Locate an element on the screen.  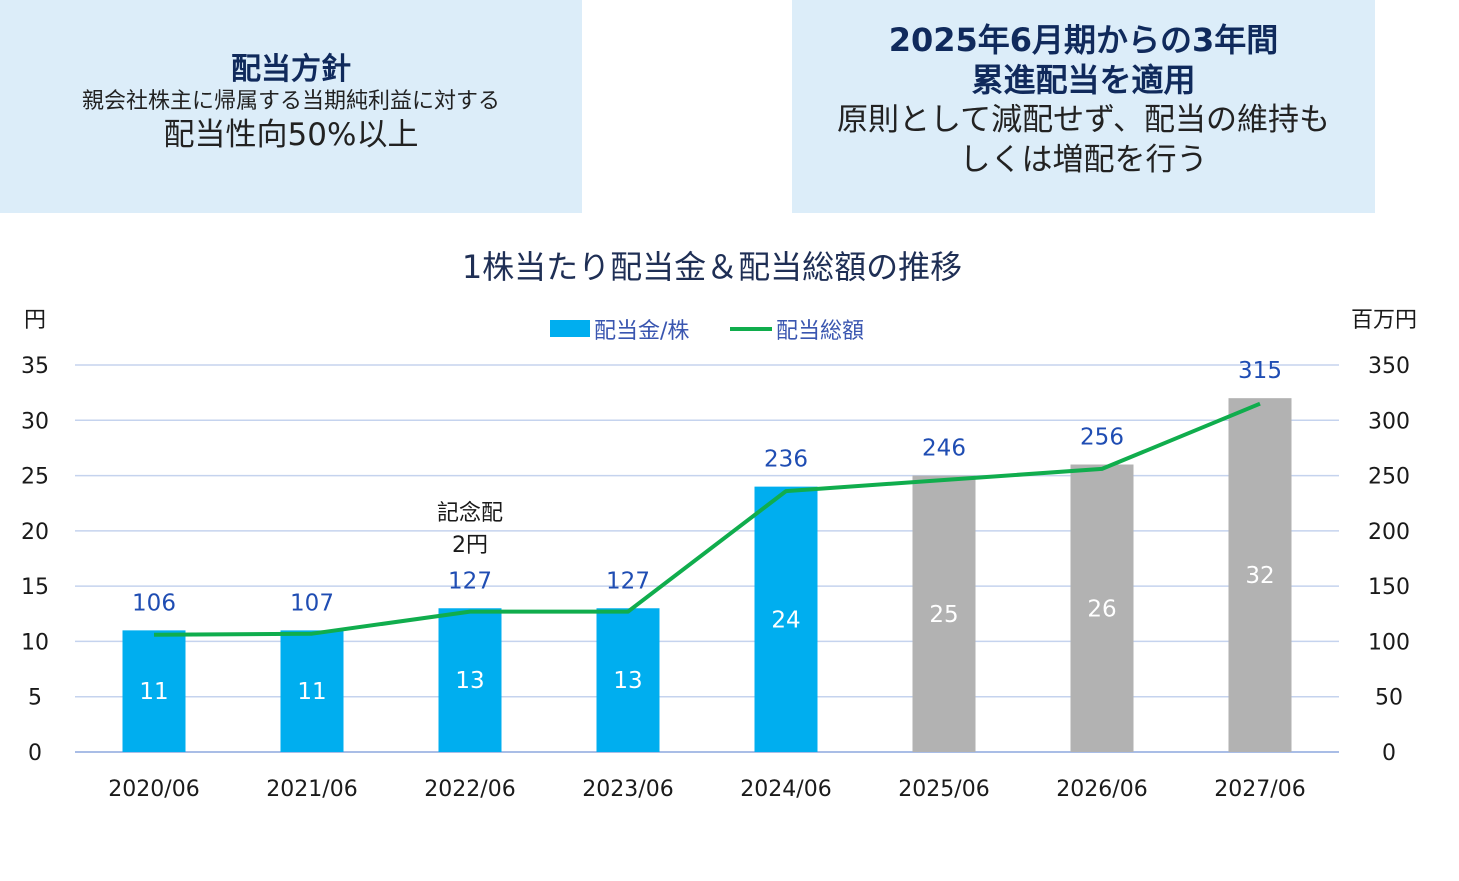
legend-line-label: 配当総額 is located at coordinates (820, 331).